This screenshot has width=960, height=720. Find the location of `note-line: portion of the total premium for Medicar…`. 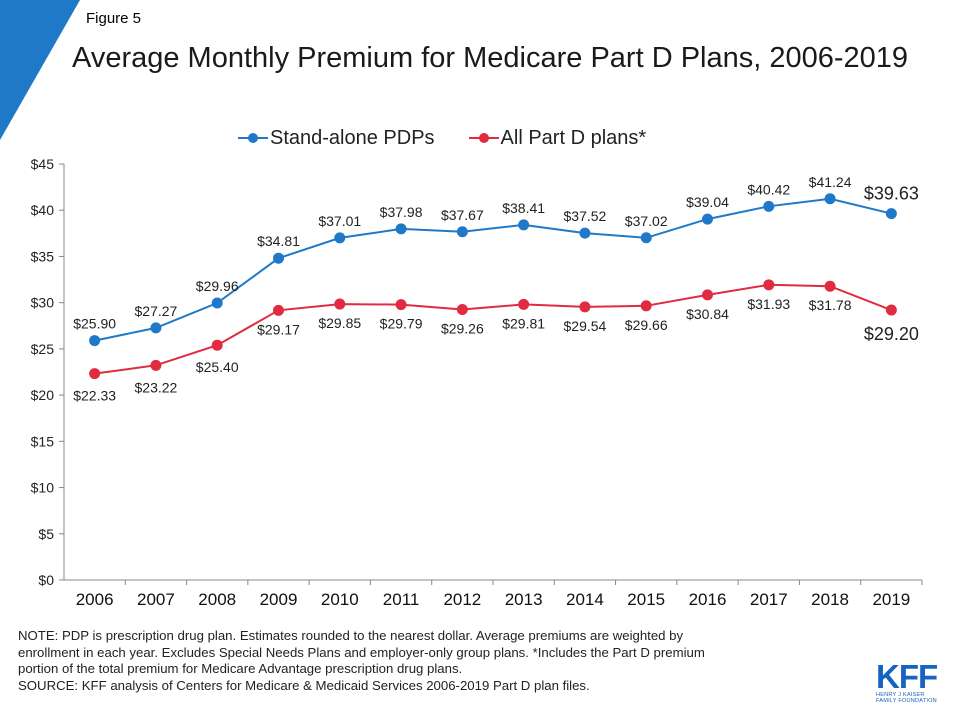

note-line: portion of the total premium for Medicar… is located at coordinates (240, 669).